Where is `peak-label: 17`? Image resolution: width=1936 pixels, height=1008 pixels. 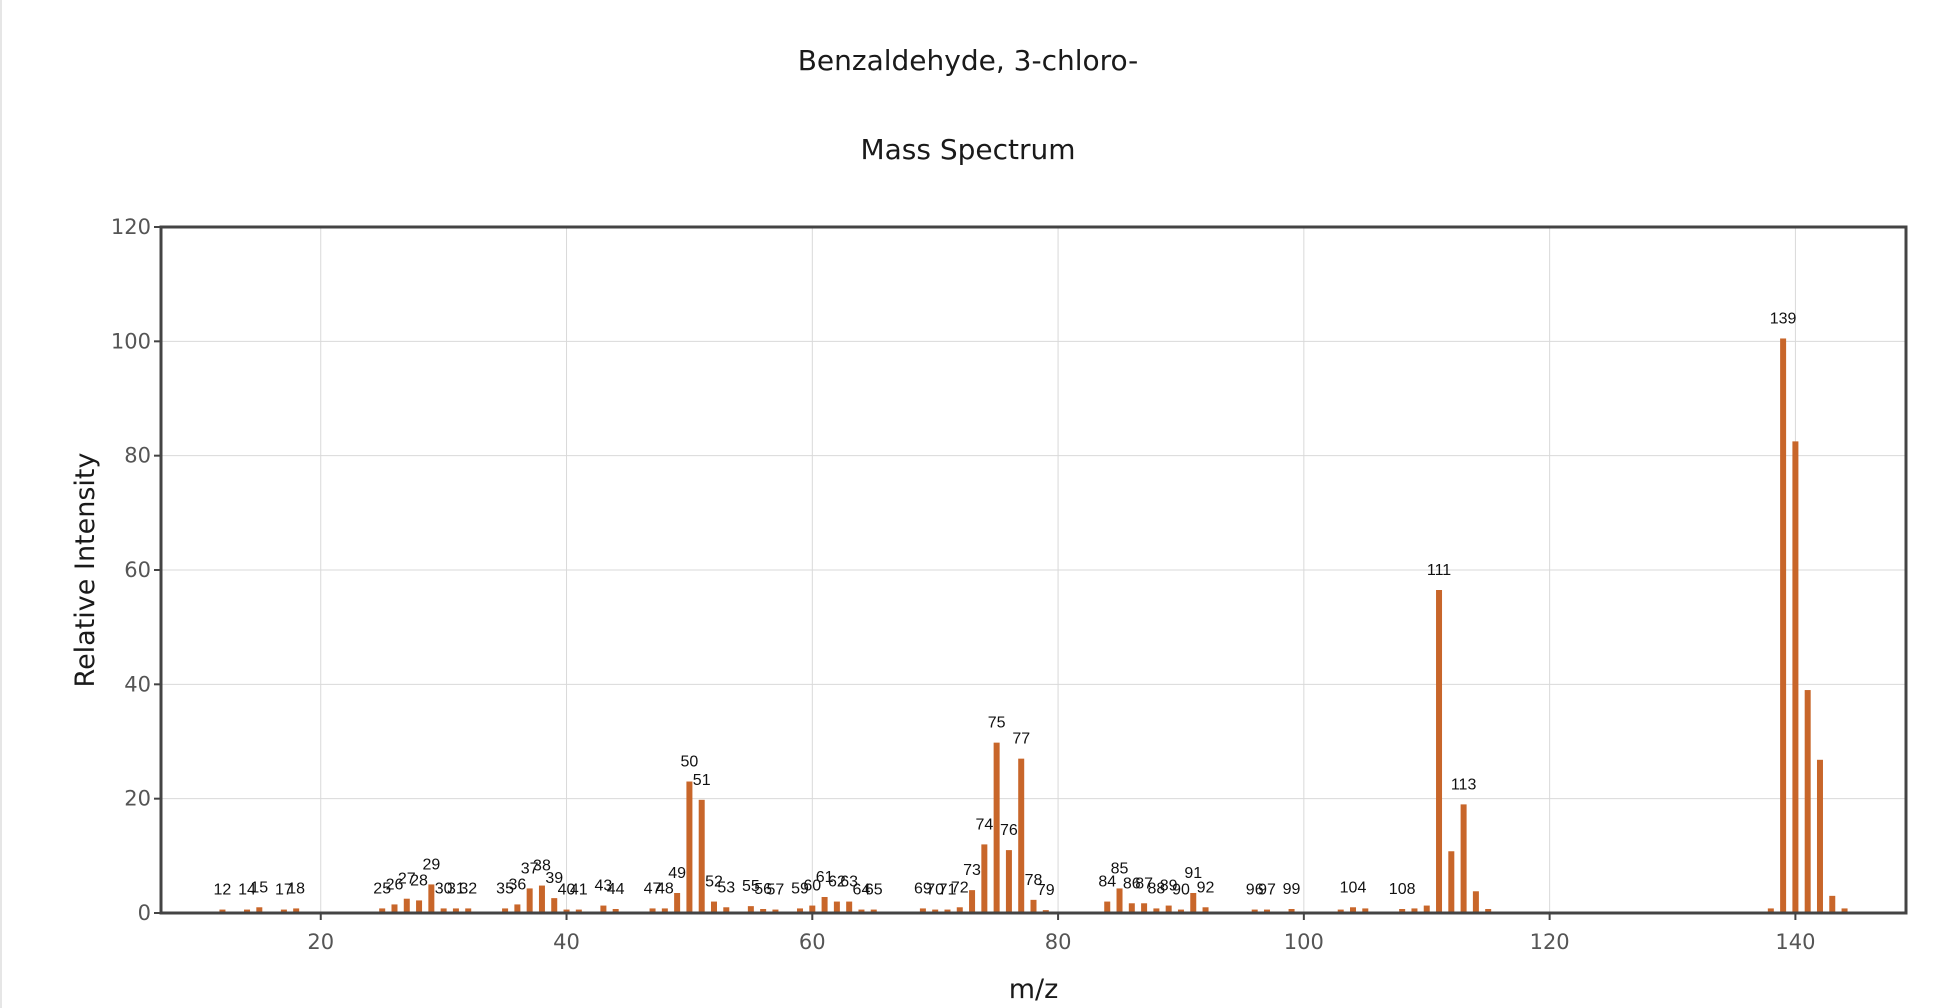
peak-label: 17 is located at coordinates (284, 890).